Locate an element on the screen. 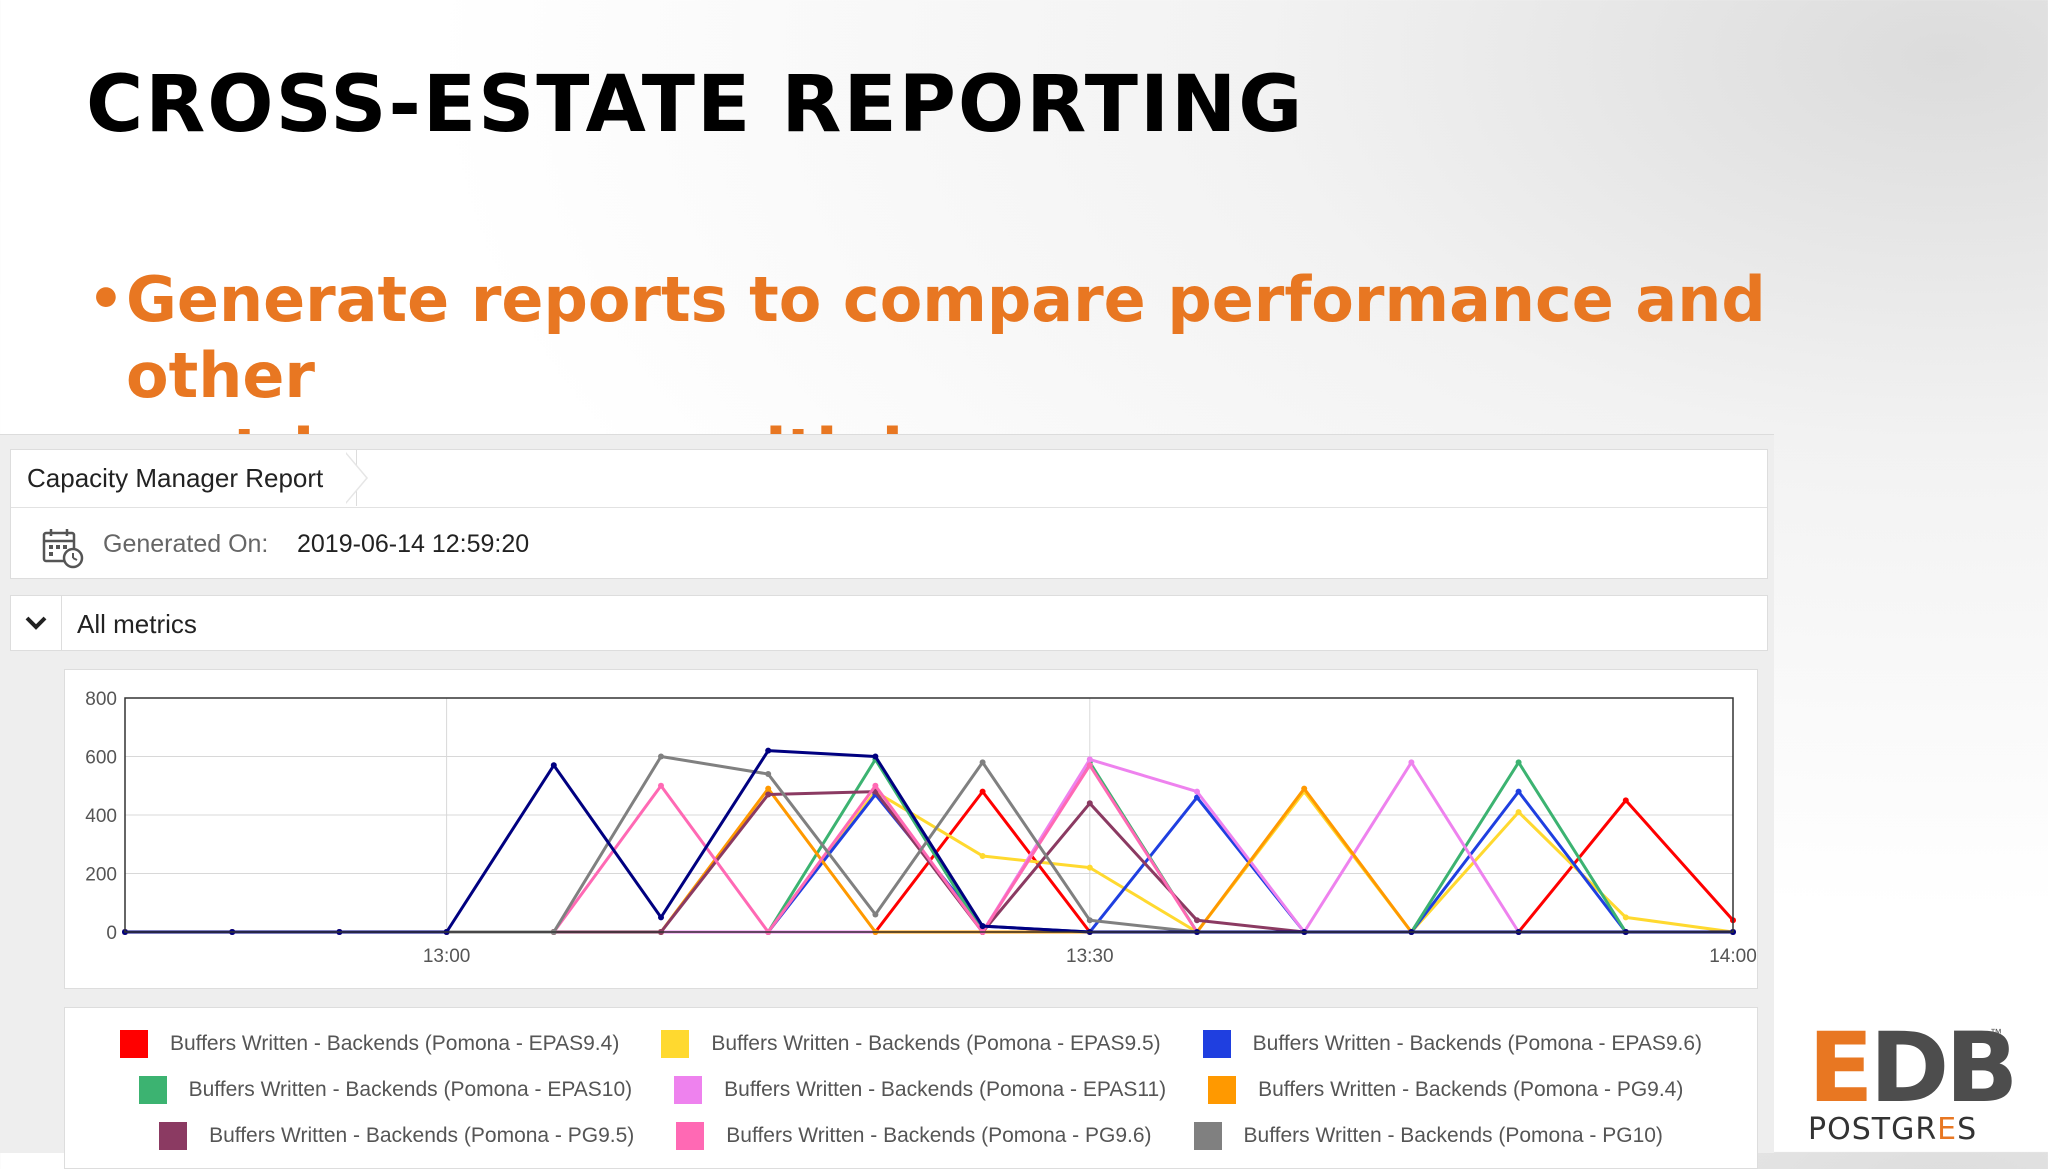 This screenshot has width=2048, height=1169. header-divider is located at coordinates (889, 507).